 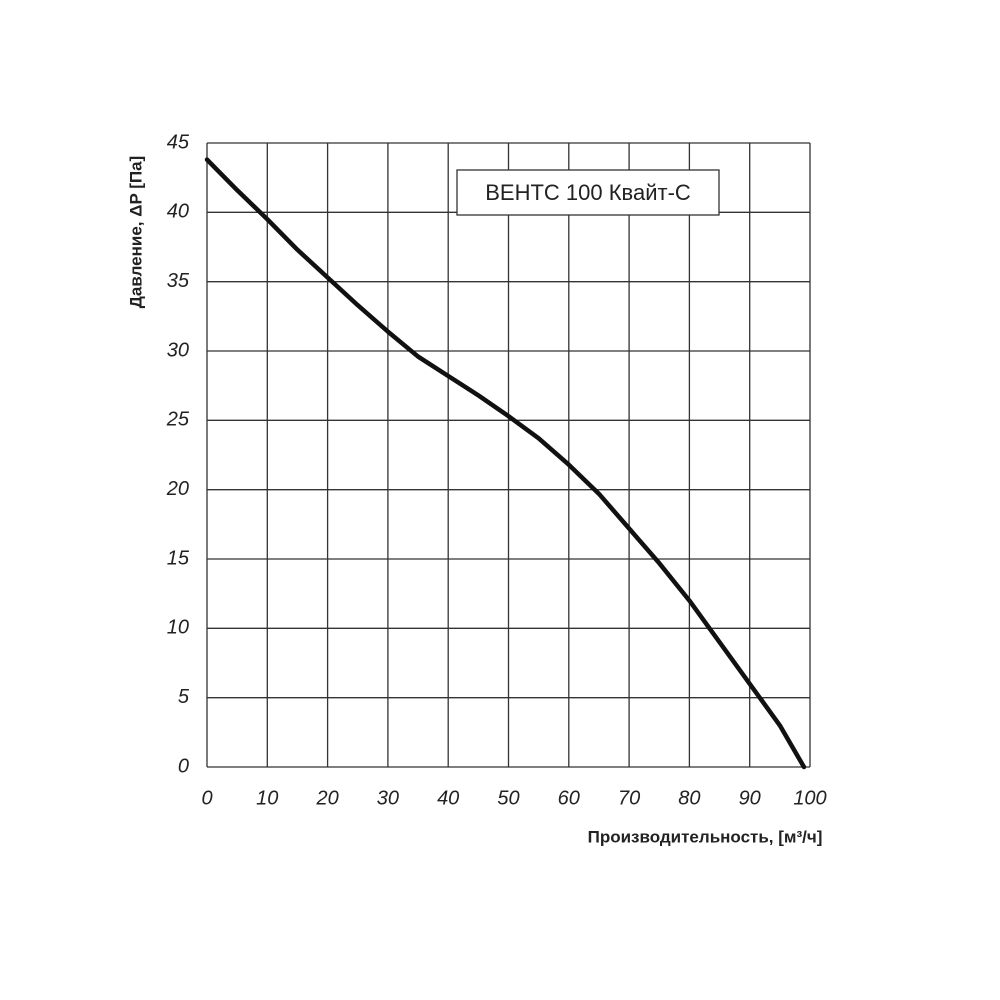 What do you see at coordinates (178, 212) in the screenshot?
I see `y-tick-label: 40` at bounding box center [178, 212].